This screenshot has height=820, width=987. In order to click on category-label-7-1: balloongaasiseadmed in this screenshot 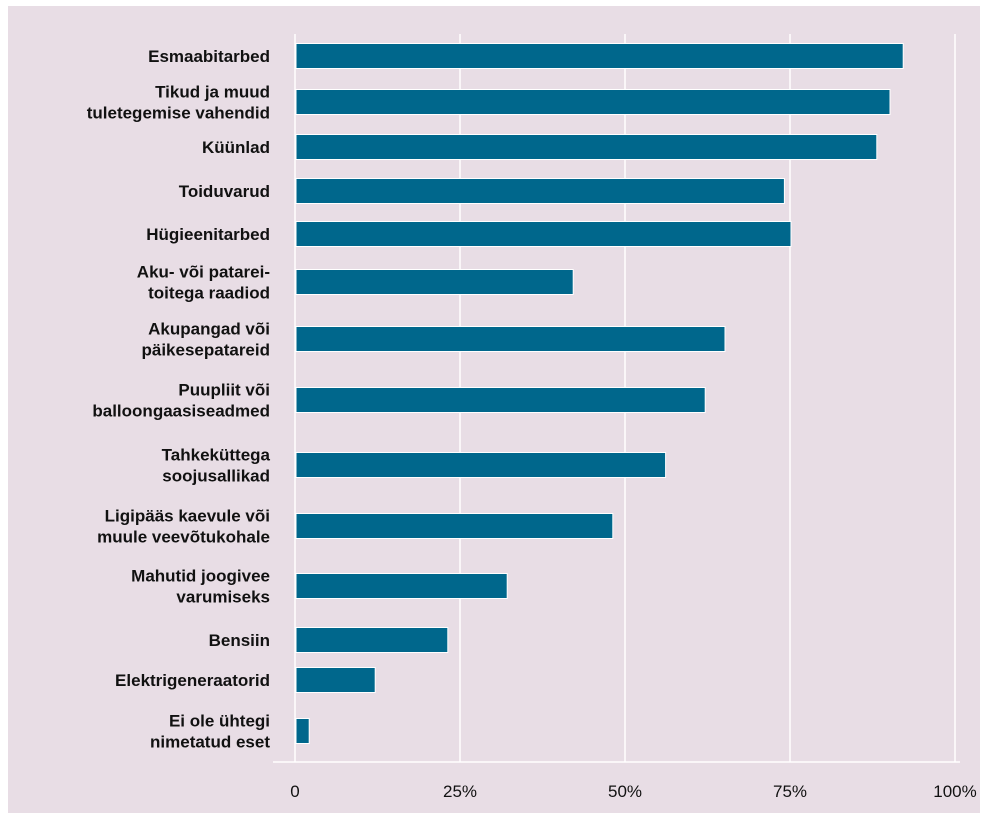, I will do `click(181, 411)`.